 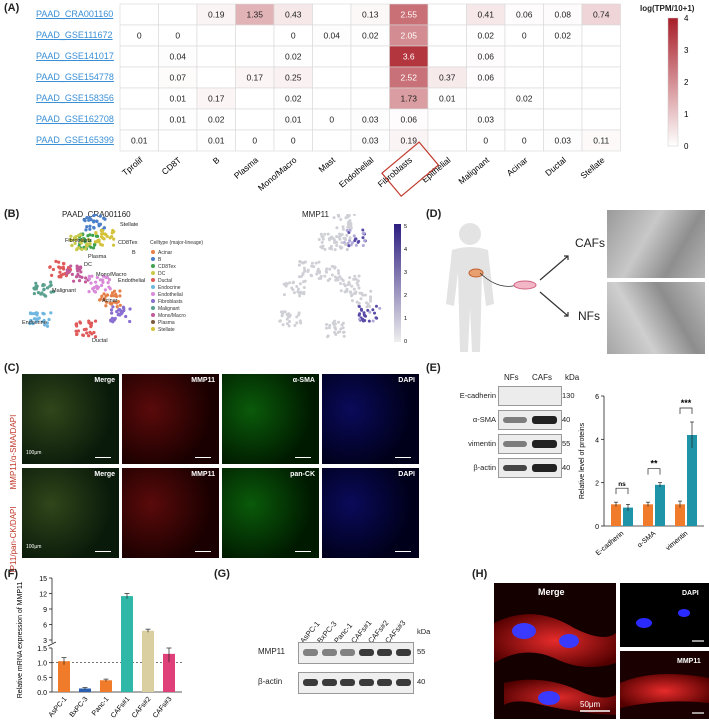 What do you see at coordinates (590, 243) in the screenshot?
I see `cafs-label: CAFs` at bounding box center [590, 243].